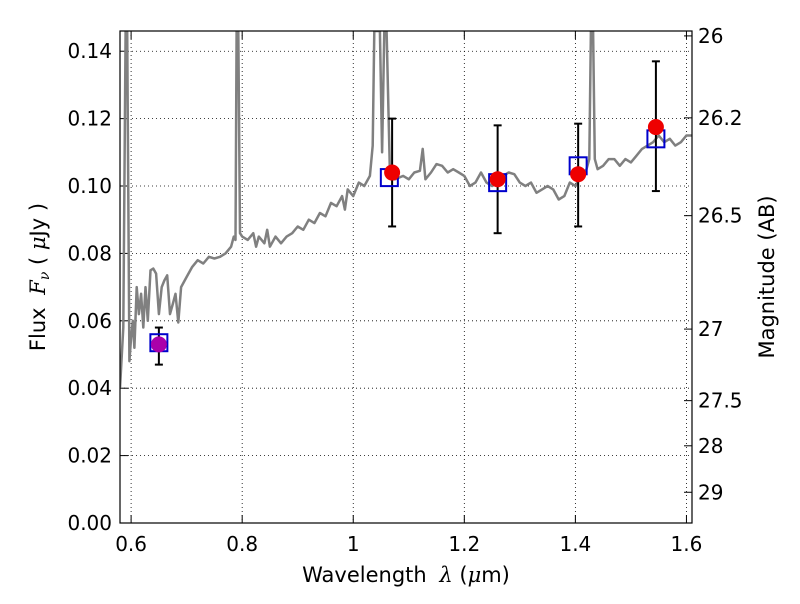 Image resolution: width=800 pixels, height=604 pixels. What do you see at coordinates (406, 575) in the screenshot?
I see `x-axis-label: Wavelength λ (μm)` at bounding box center [406, 575].